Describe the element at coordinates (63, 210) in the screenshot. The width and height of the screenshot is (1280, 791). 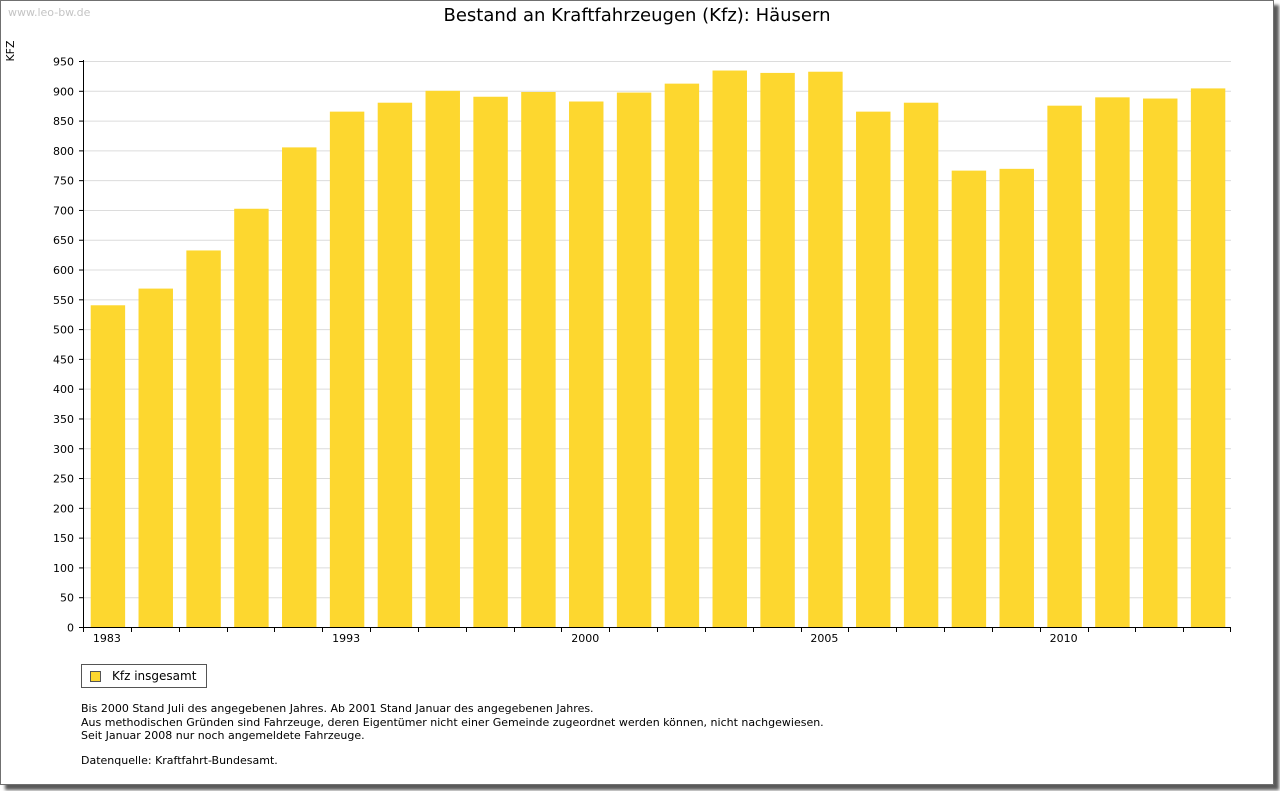
I see `y-tick-label: 700` at that location.